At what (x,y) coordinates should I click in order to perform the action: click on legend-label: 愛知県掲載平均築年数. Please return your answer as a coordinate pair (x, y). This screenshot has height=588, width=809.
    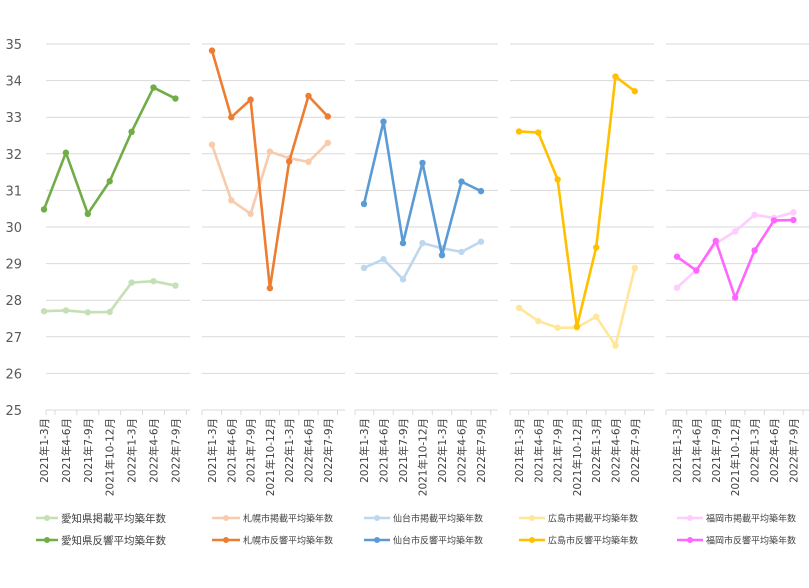
    Looking at the image, I should click on (113, 518).